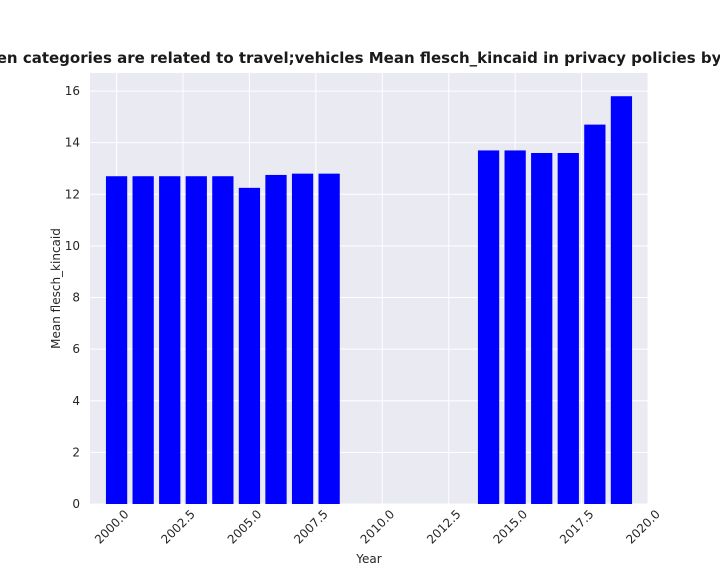  Describe the element at coordinates (76, 298) in the screenshot. I see `y-tick-label: 8` at that location.